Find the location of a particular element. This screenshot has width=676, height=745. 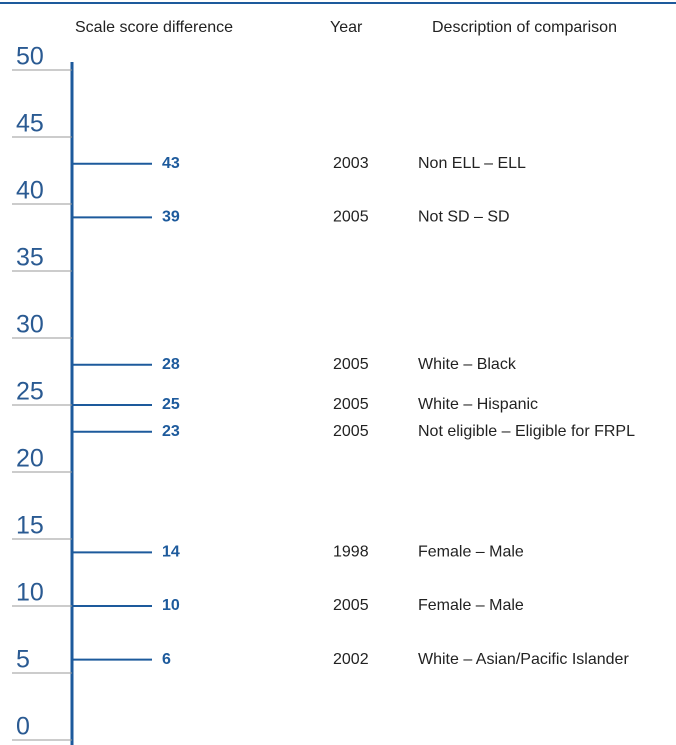

y-tick-label: 5 is located at coordinates (23, 660).